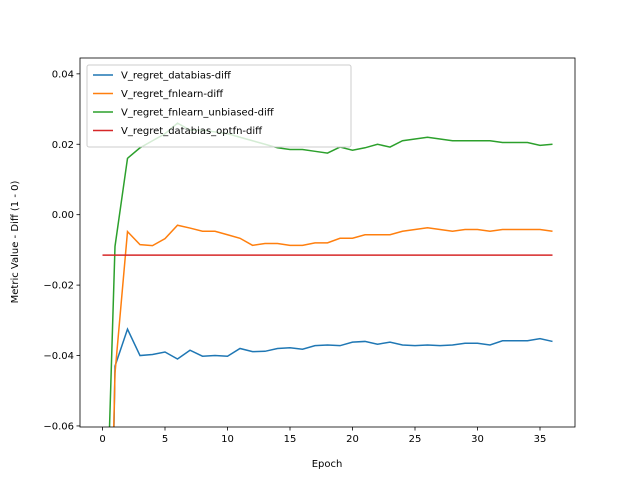 The width and height of the screenshot is (640, 480). Describe the element at coordinates (198, 113) in the screenshot. I see `legend-label: V_regret_fnlearn_unbiased-diff` at that location.